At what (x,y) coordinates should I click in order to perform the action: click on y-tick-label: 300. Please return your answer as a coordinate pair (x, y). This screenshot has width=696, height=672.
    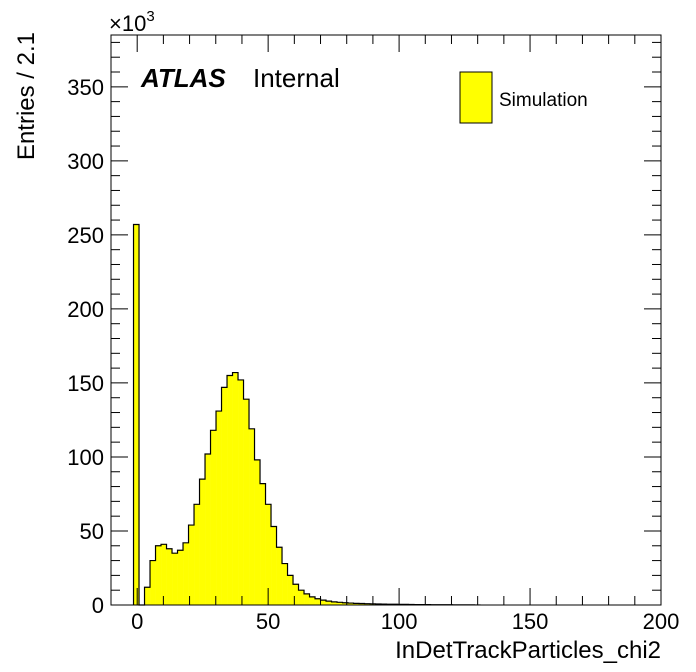
    Looking at the image, I should click on (85, 161).